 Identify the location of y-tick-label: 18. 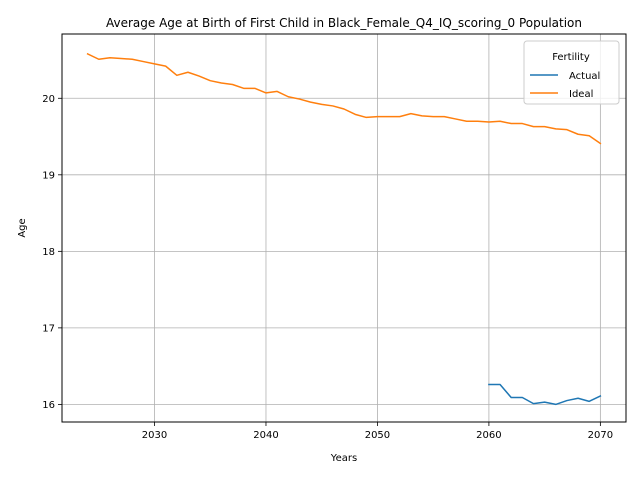
(48, 252).